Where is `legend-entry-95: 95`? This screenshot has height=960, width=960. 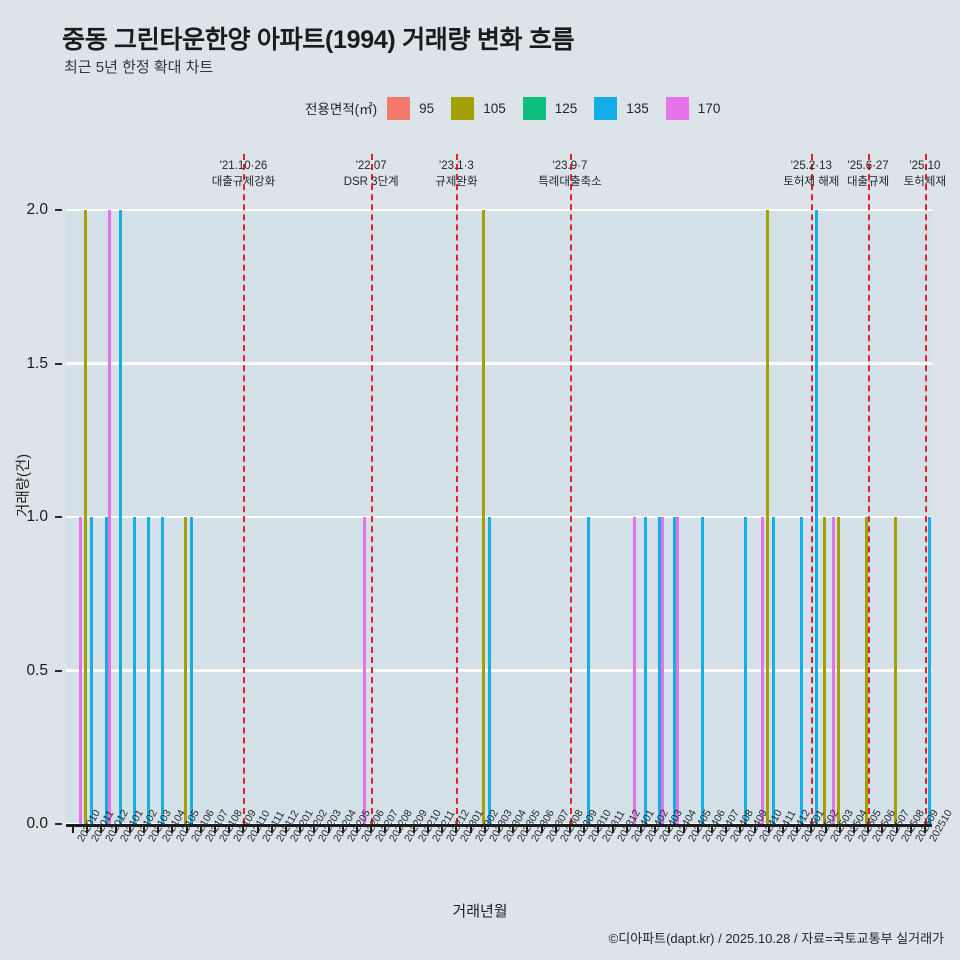 legend-entry-95: 95 is located at coordinates (415, 108).